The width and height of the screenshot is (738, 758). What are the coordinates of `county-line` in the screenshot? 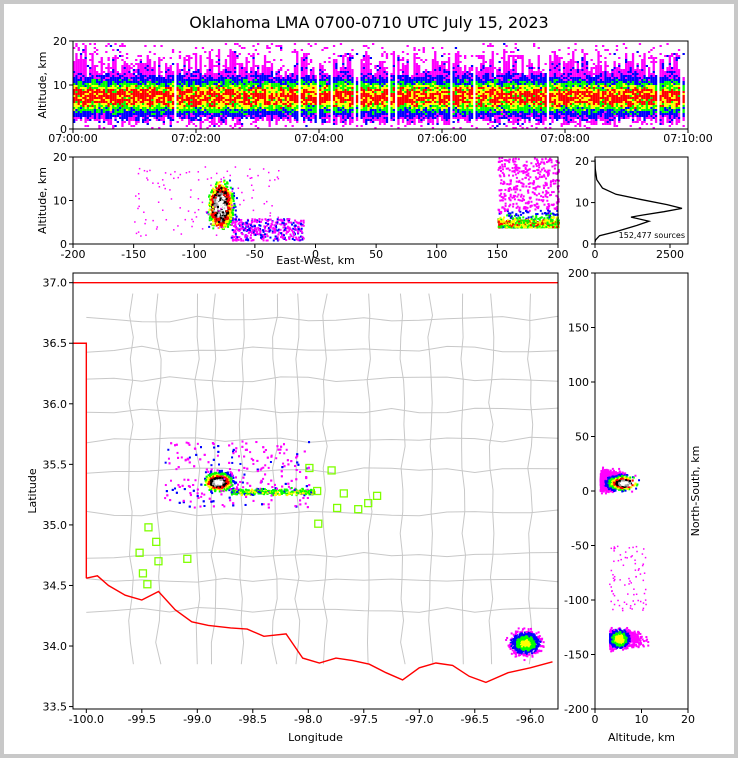 It's located at (324, 479).